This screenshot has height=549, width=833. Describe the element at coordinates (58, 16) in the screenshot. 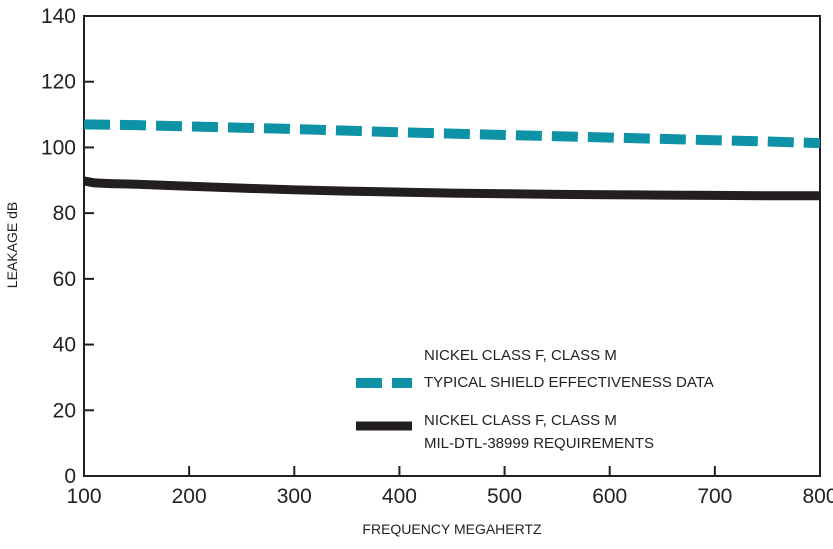

I see `y-tick-label: 140` at that location.